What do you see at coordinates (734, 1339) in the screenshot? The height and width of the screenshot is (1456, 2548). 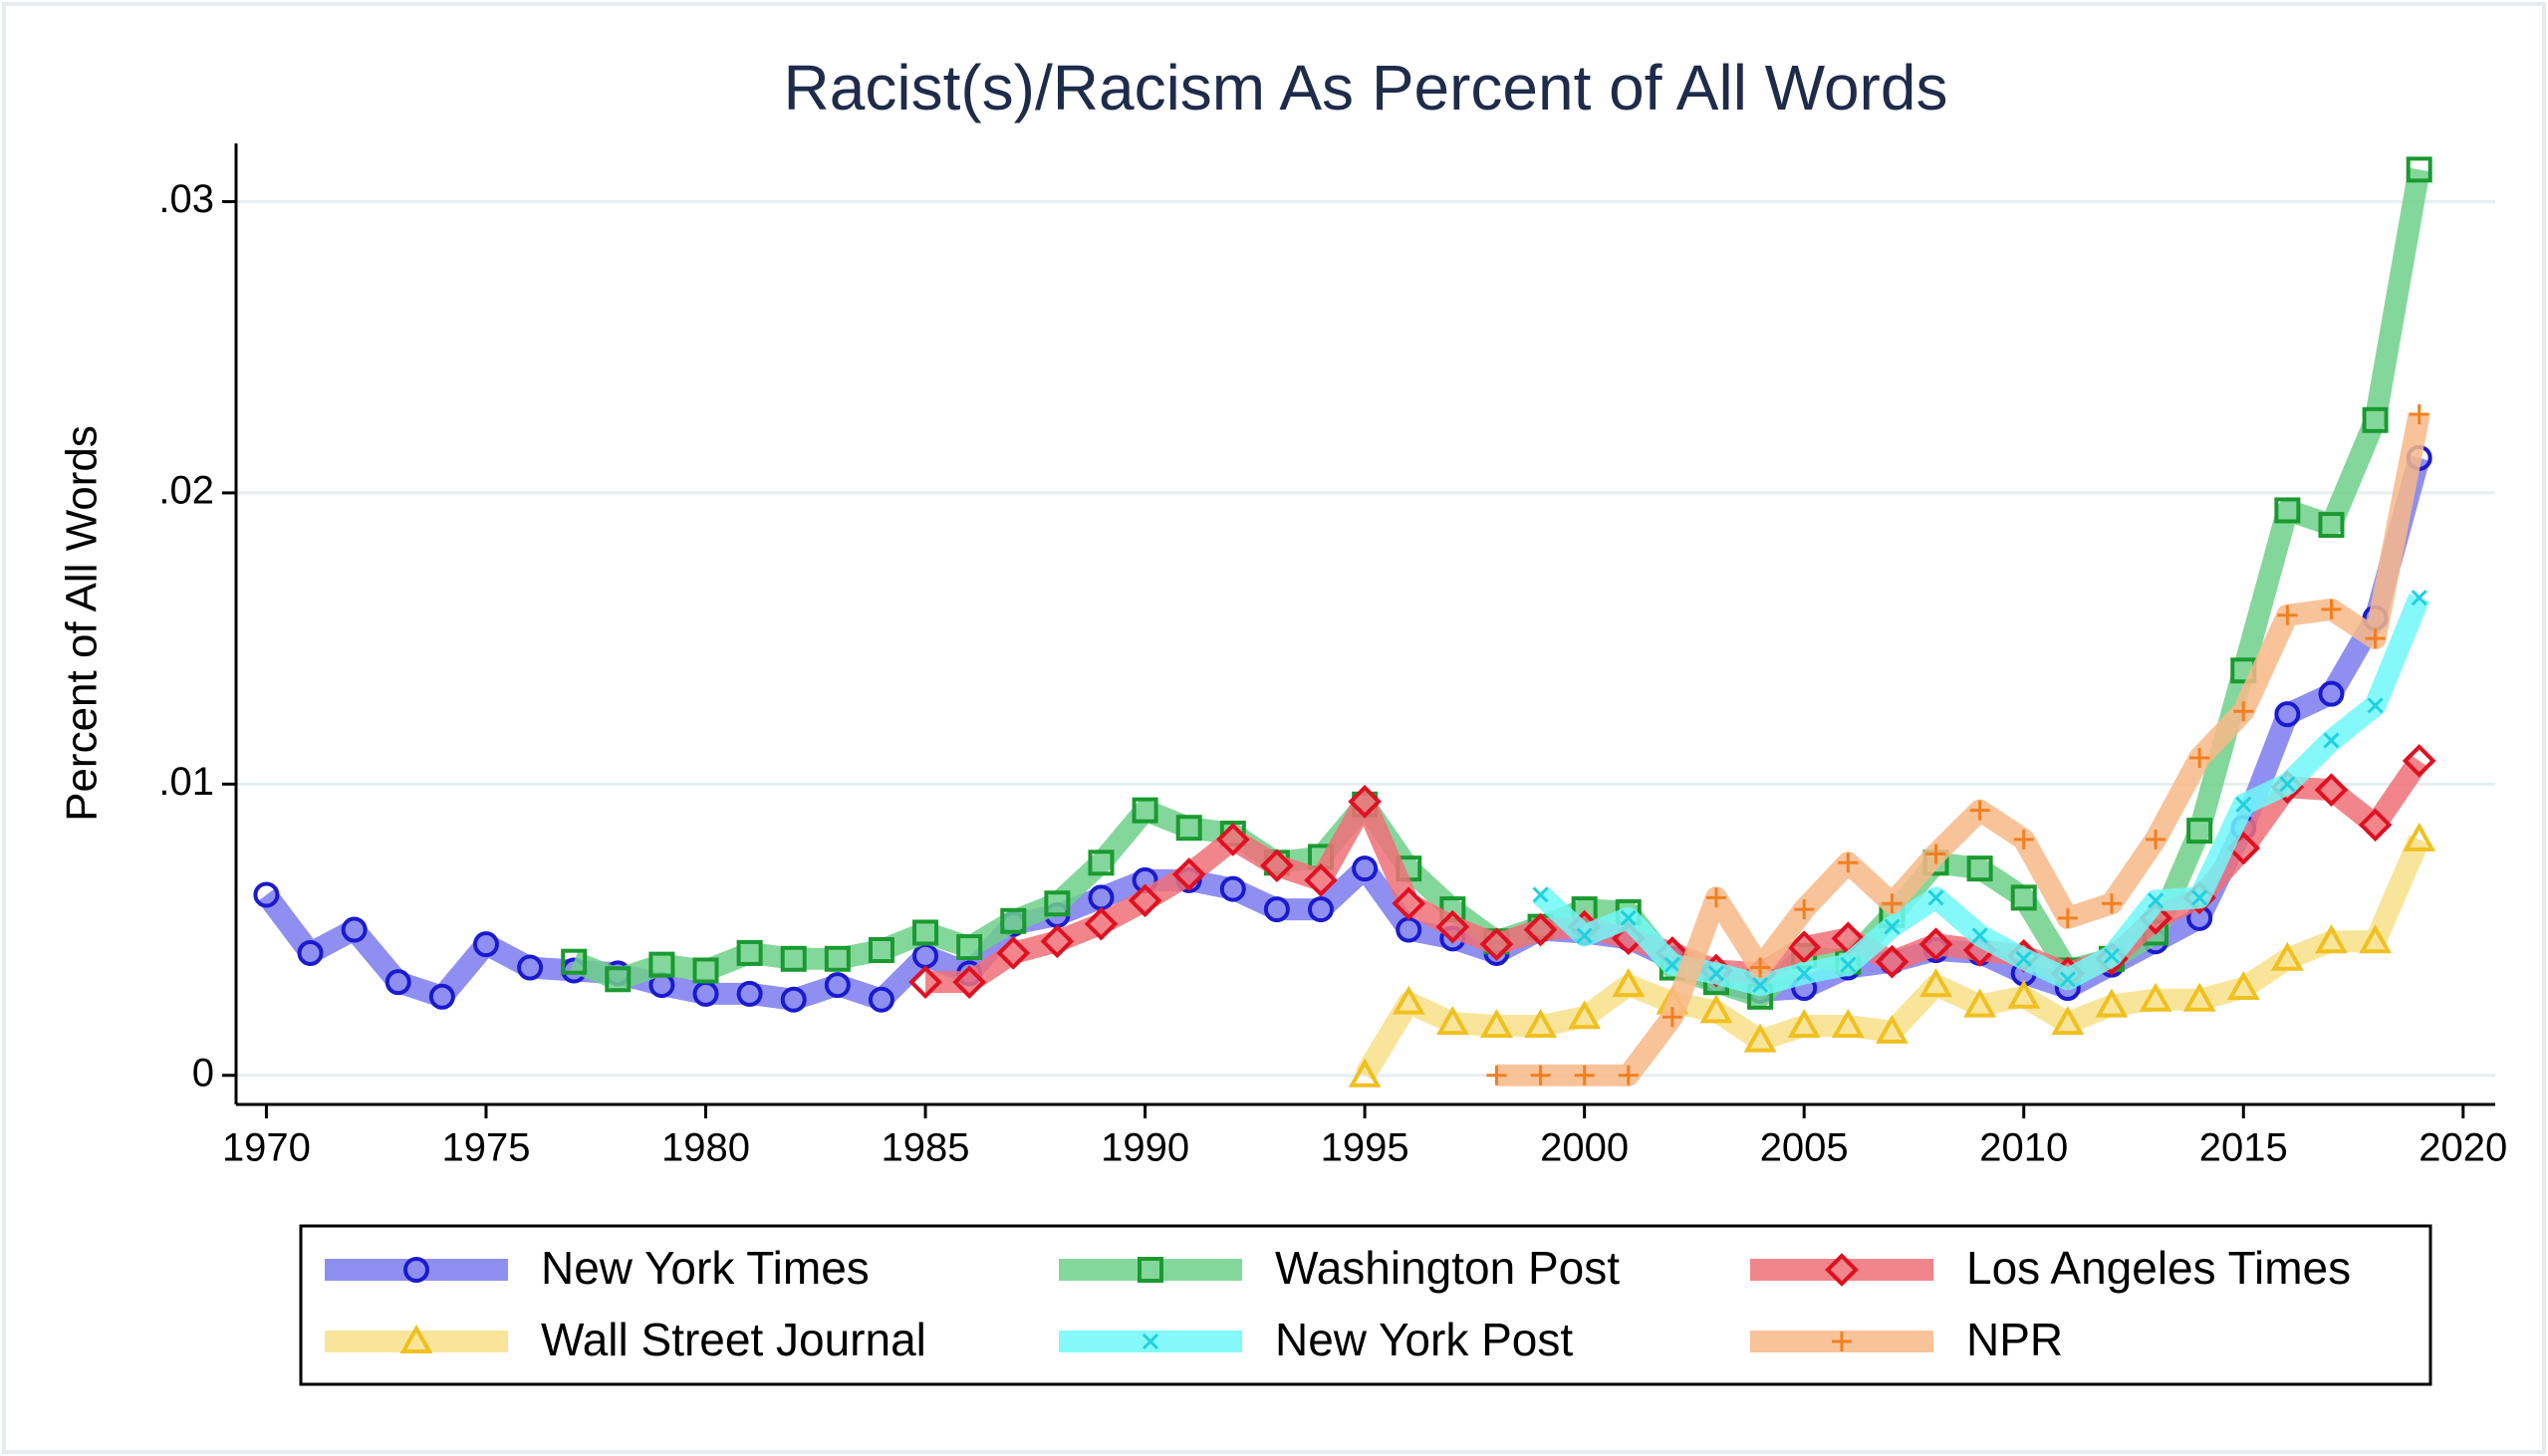 I see `legend-label: Wall Street Journal` at bounding box center [734, 1339].